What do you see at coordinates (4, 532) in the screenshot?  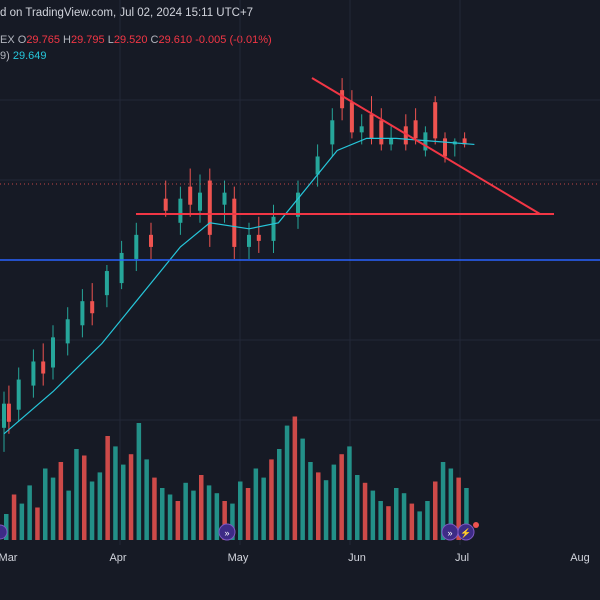 I see `left-event-icon` at bounding box center [4, 532].